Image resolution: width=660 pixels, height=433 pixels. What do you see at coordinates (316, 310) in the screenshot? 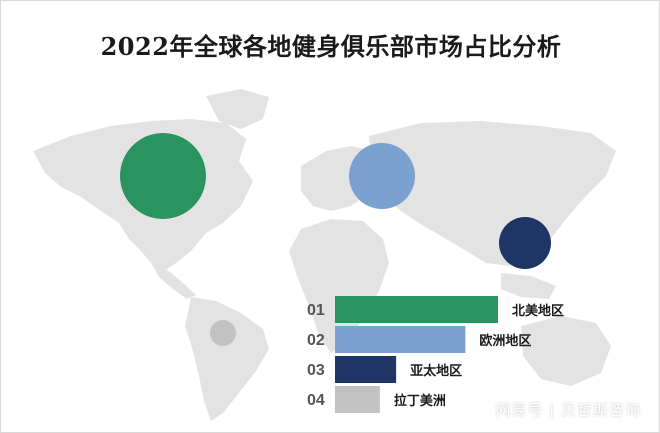
I see `rank-label-1: 01` at bounding box center [316, 310].